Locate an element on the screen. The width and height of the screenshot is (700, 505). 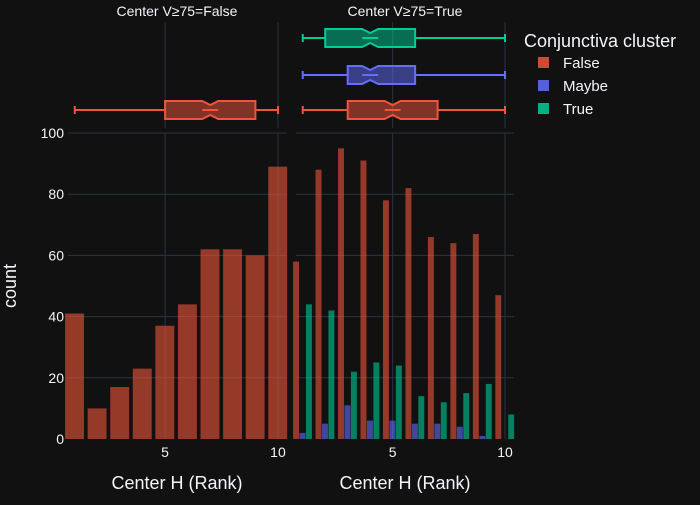
legend-swatch-maybe is located at coordinates (543, 85).